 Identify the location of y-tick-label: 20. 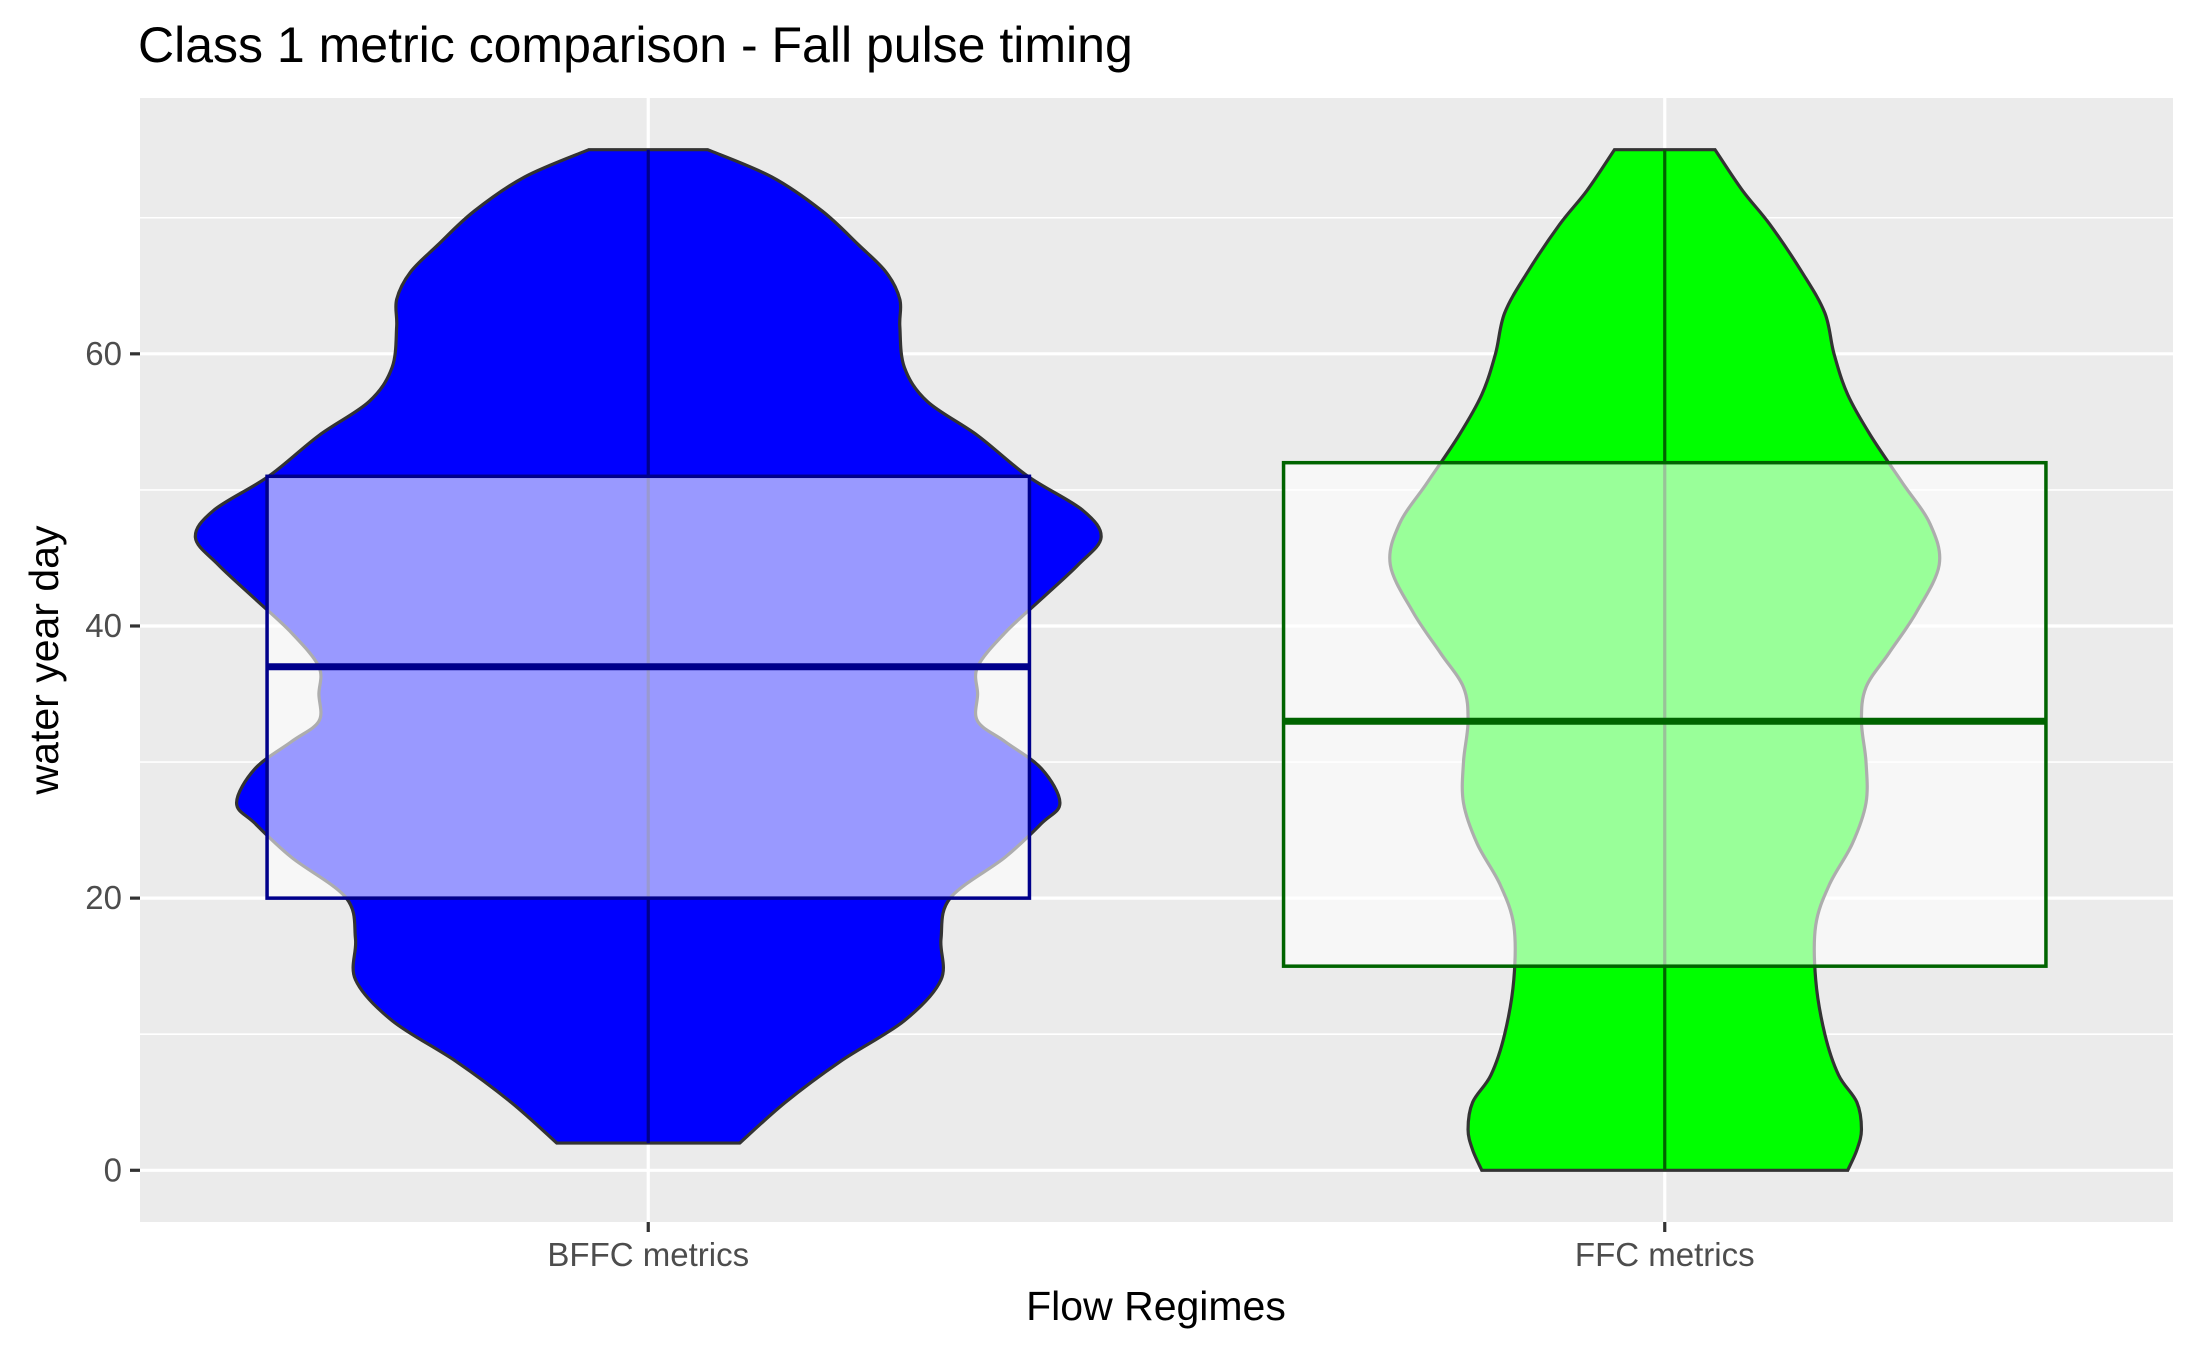
(103, 897).